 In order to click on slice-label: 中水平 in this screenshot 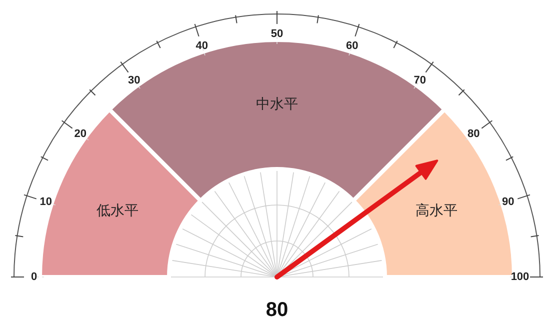, I will do `click(277, 104)`.